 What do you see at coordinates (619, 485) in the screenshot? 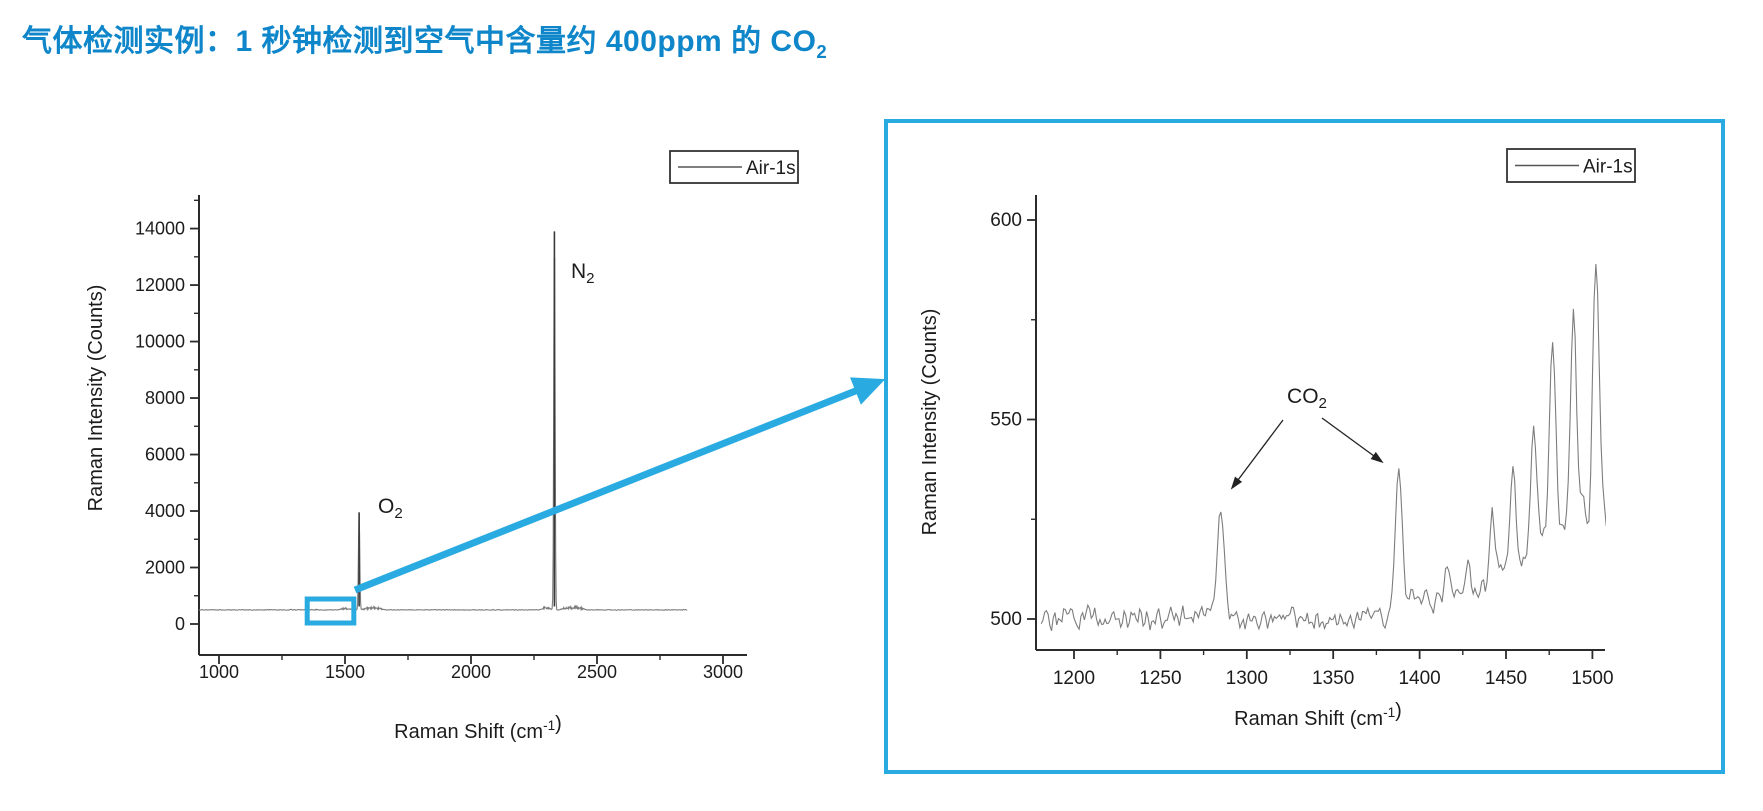
I see `zoom-link-arrow` at bounding box center [619, 485].